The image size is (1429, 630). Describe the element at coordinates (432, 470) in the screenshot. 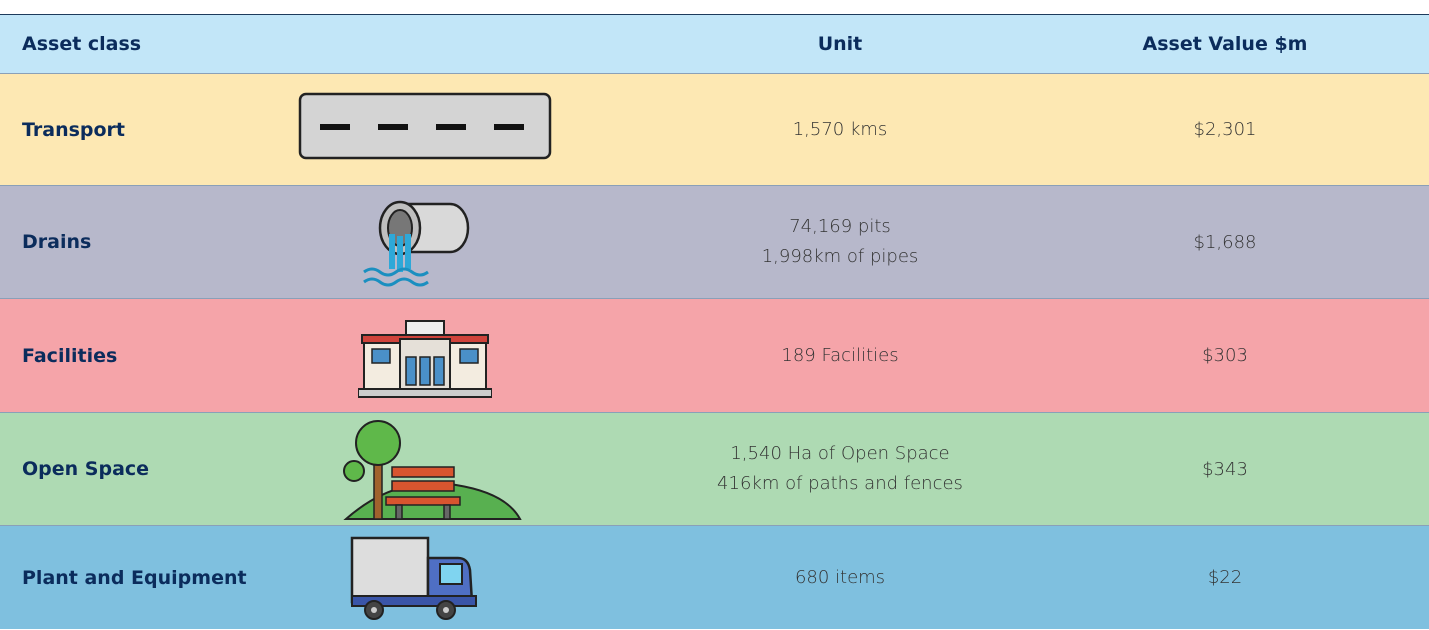

I see `park-icon` at that location.